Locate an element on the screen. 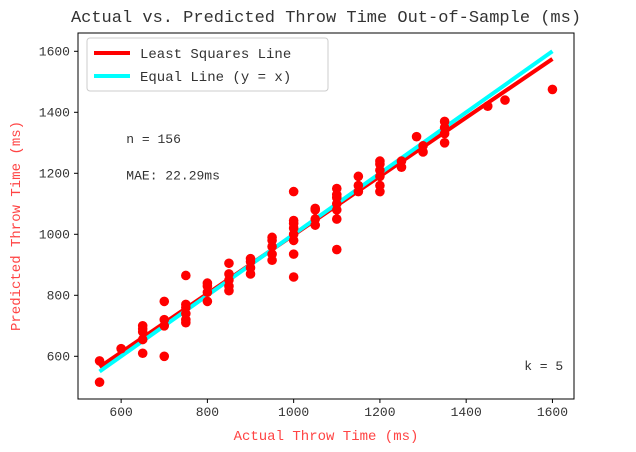 The image size is (636, 452). annotation-text: MAE: 22.29ms is located at coordinates (173, 175).